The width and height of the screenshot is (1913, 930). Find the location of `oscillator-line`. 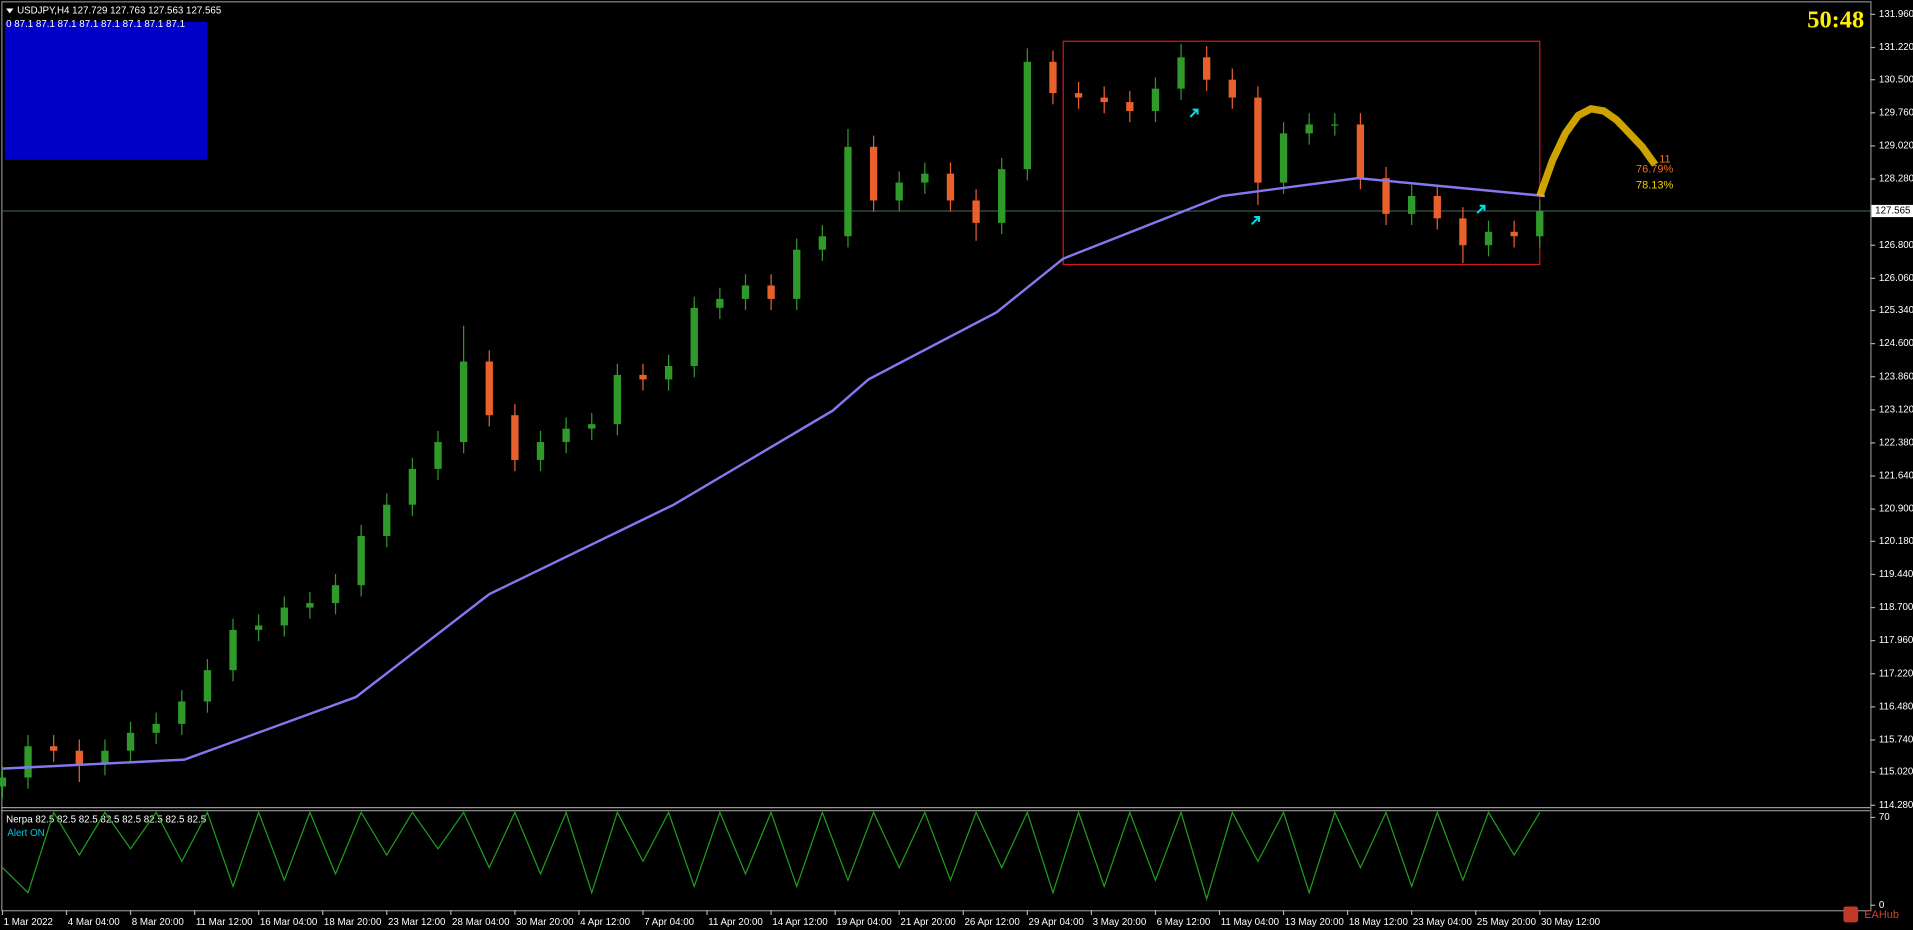

oscillator-line is located at coordinates (771, 856).